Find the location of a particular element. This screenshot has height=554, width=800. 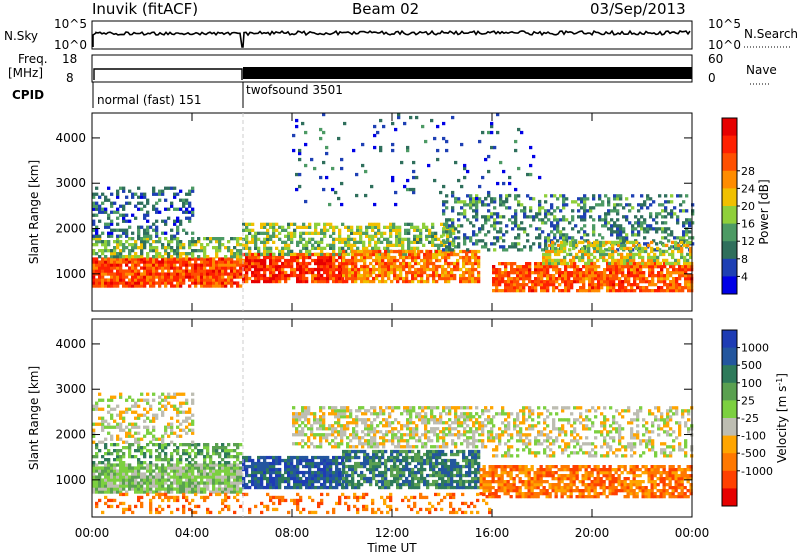

station-title: Inuvik (fitACF) is located at coordinates (145, 9).